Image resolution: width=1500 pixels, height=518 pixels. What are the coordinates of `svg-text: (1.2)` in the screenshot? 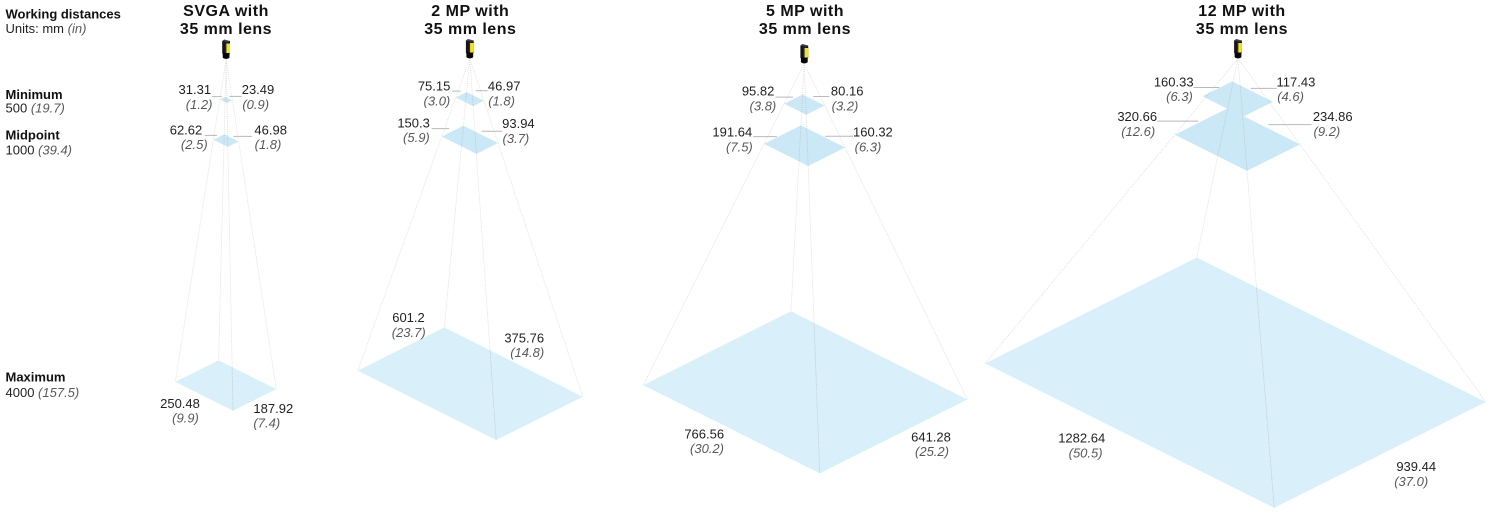 It's located at (199, 104).